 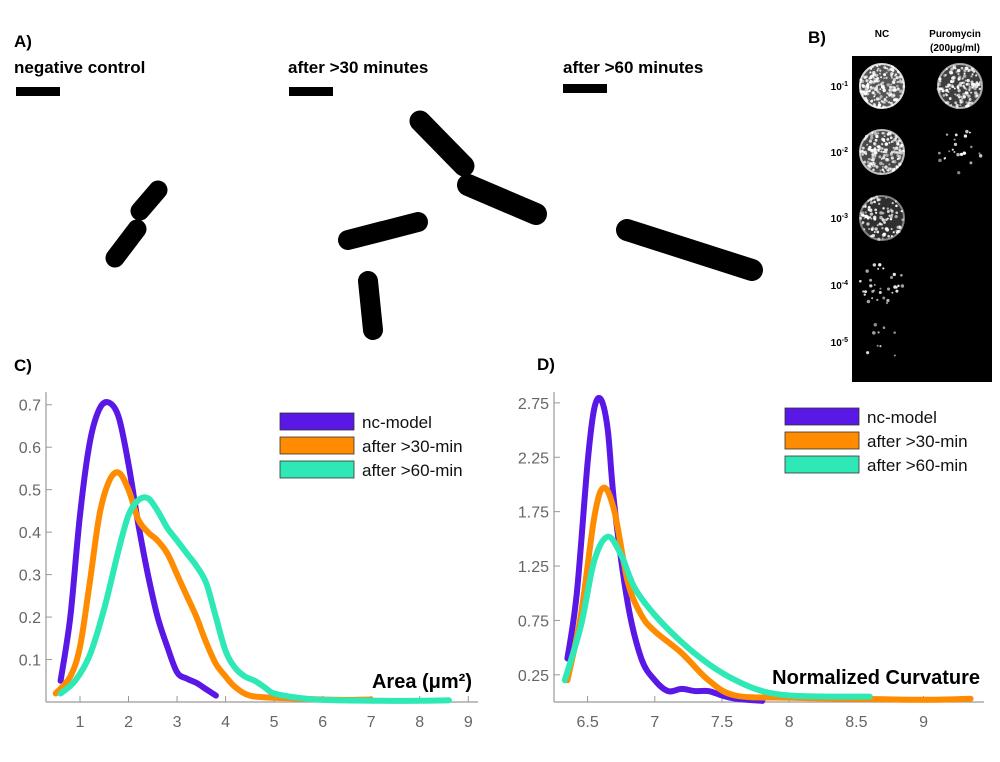 I want to click on y-tick-label: 1.75, so click(x=533, y=513).